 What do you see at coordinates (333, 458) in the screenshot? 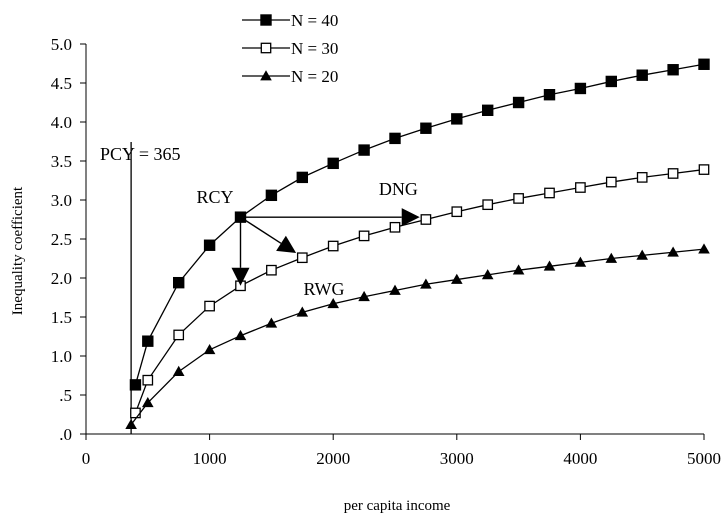
I see `x-tick-label: 2000` at bounding box center [333, 458].